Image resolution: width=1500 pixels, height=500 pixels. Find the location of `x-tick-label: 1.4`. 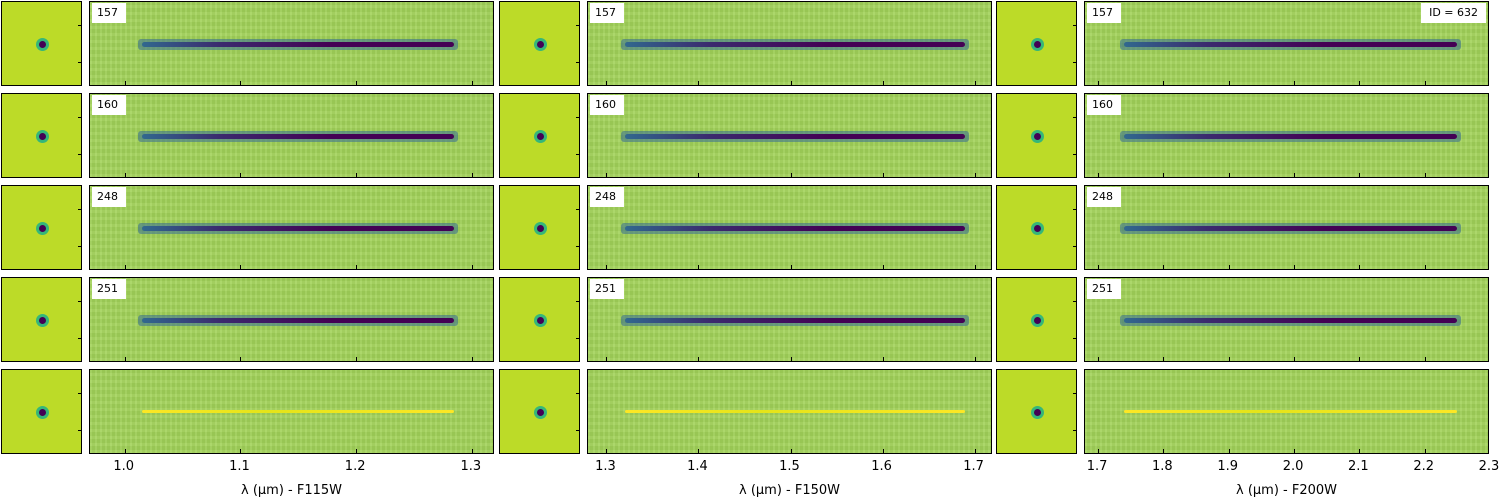

x-tick-label: 1.4 is located at coordinates (697, 466).